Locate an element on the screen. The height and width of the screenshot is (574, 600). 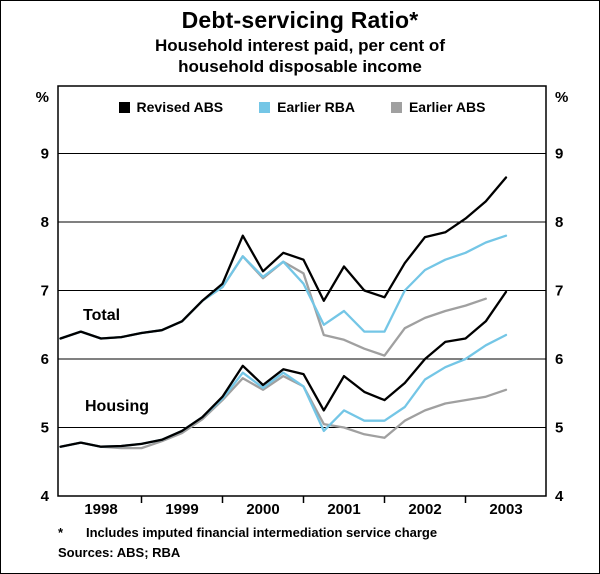
y-tick-label-right: 5 is located at coordinates (559, 428).